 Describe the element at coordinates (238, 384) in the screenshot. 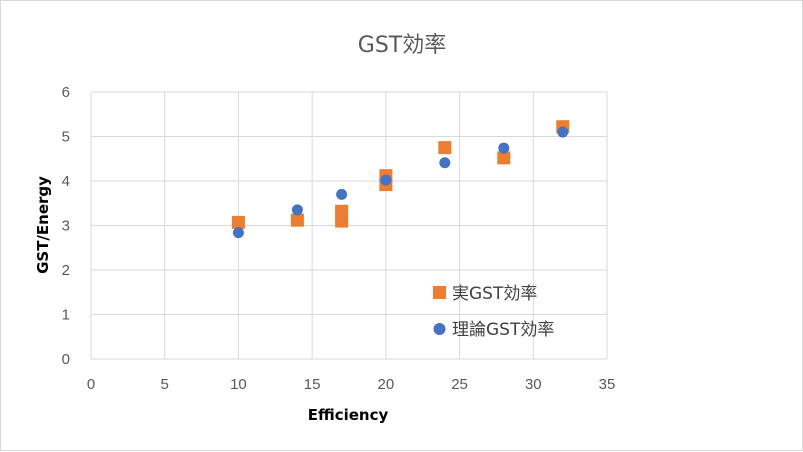

I see `x-tick-label: 10` at that location.